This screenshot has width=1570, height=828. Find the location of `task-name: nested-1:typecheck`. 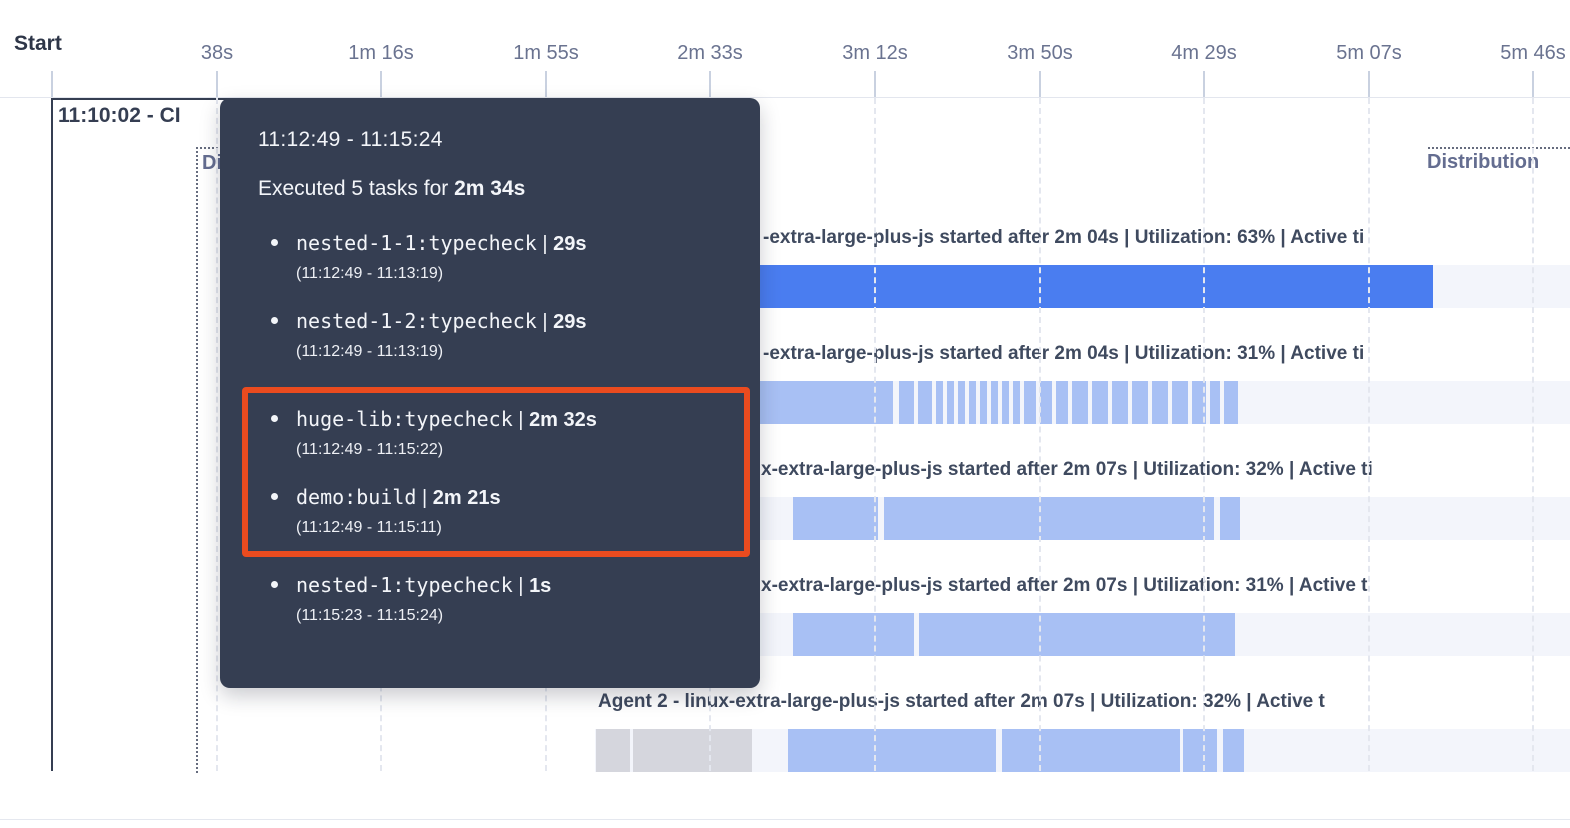

task-name: nested-1:typecheck is located at coordinates (404, 585).